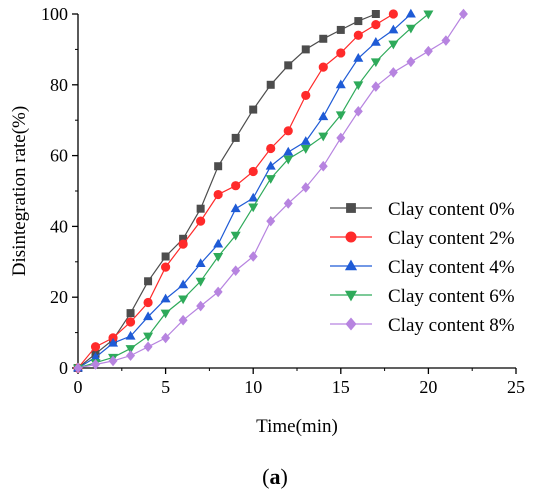  What do you see at coordinates (63, 368) in the screenshot?
I see `y-tick-label: 0` at bounding box center [63, 368].